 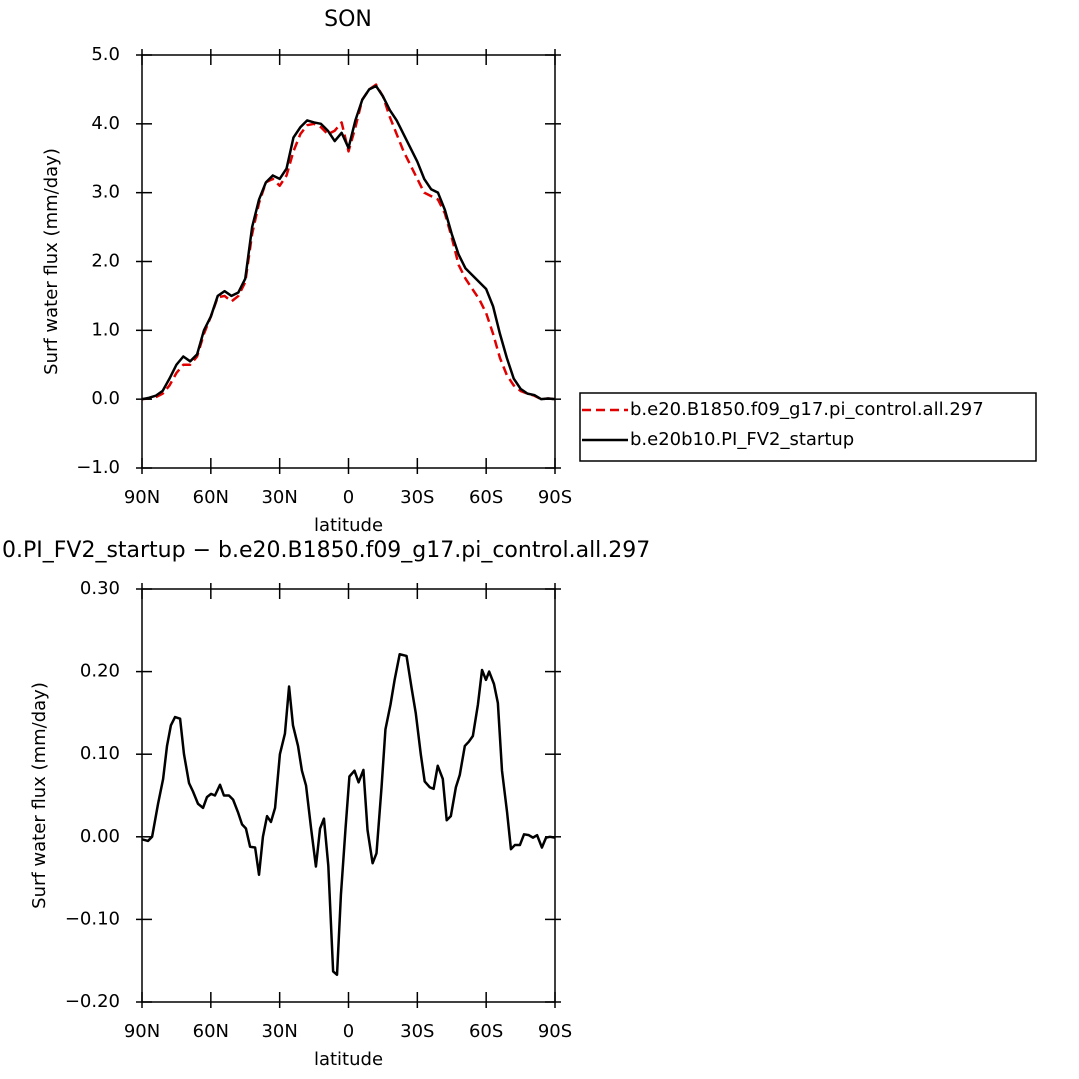 I want to click on y-tick-label: 0.00, so click(x=100, y=836).